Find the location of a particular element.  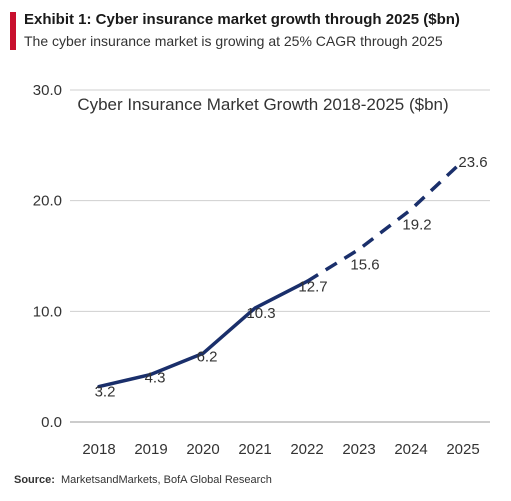

data-label: 6.2 is located at coordinates (207, 356).